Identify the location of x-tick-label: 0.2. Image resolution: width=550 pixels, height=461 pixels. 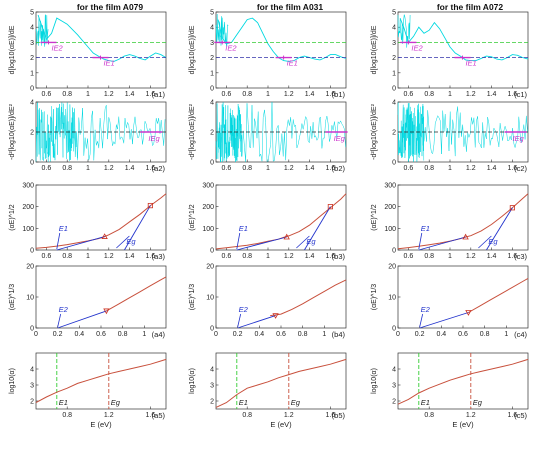
(58, 334).